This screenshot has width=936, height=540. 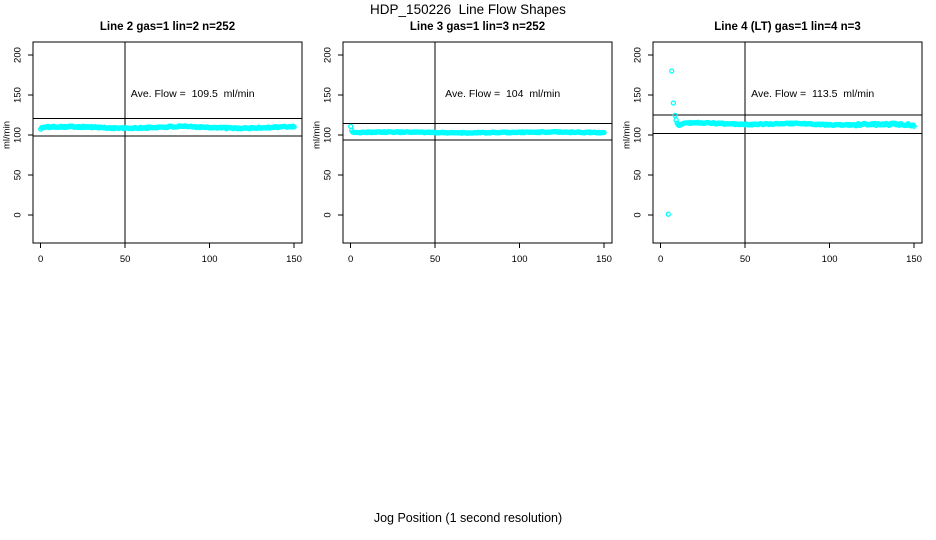 What do you see at coordinates (477, 27) in the screenshot?
I see `subplot-title: Line 3 gas=1 lin=3 n=252` at bounding box center [477, 27].